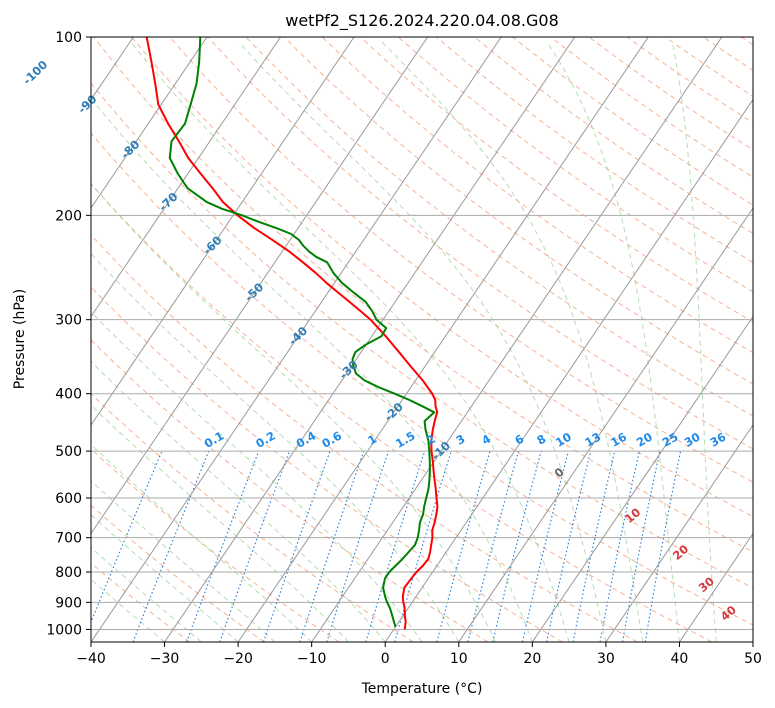 The width and height of the screenshot is (775, 708). I want to click on isotherm-label: -100, so click(35, 73).